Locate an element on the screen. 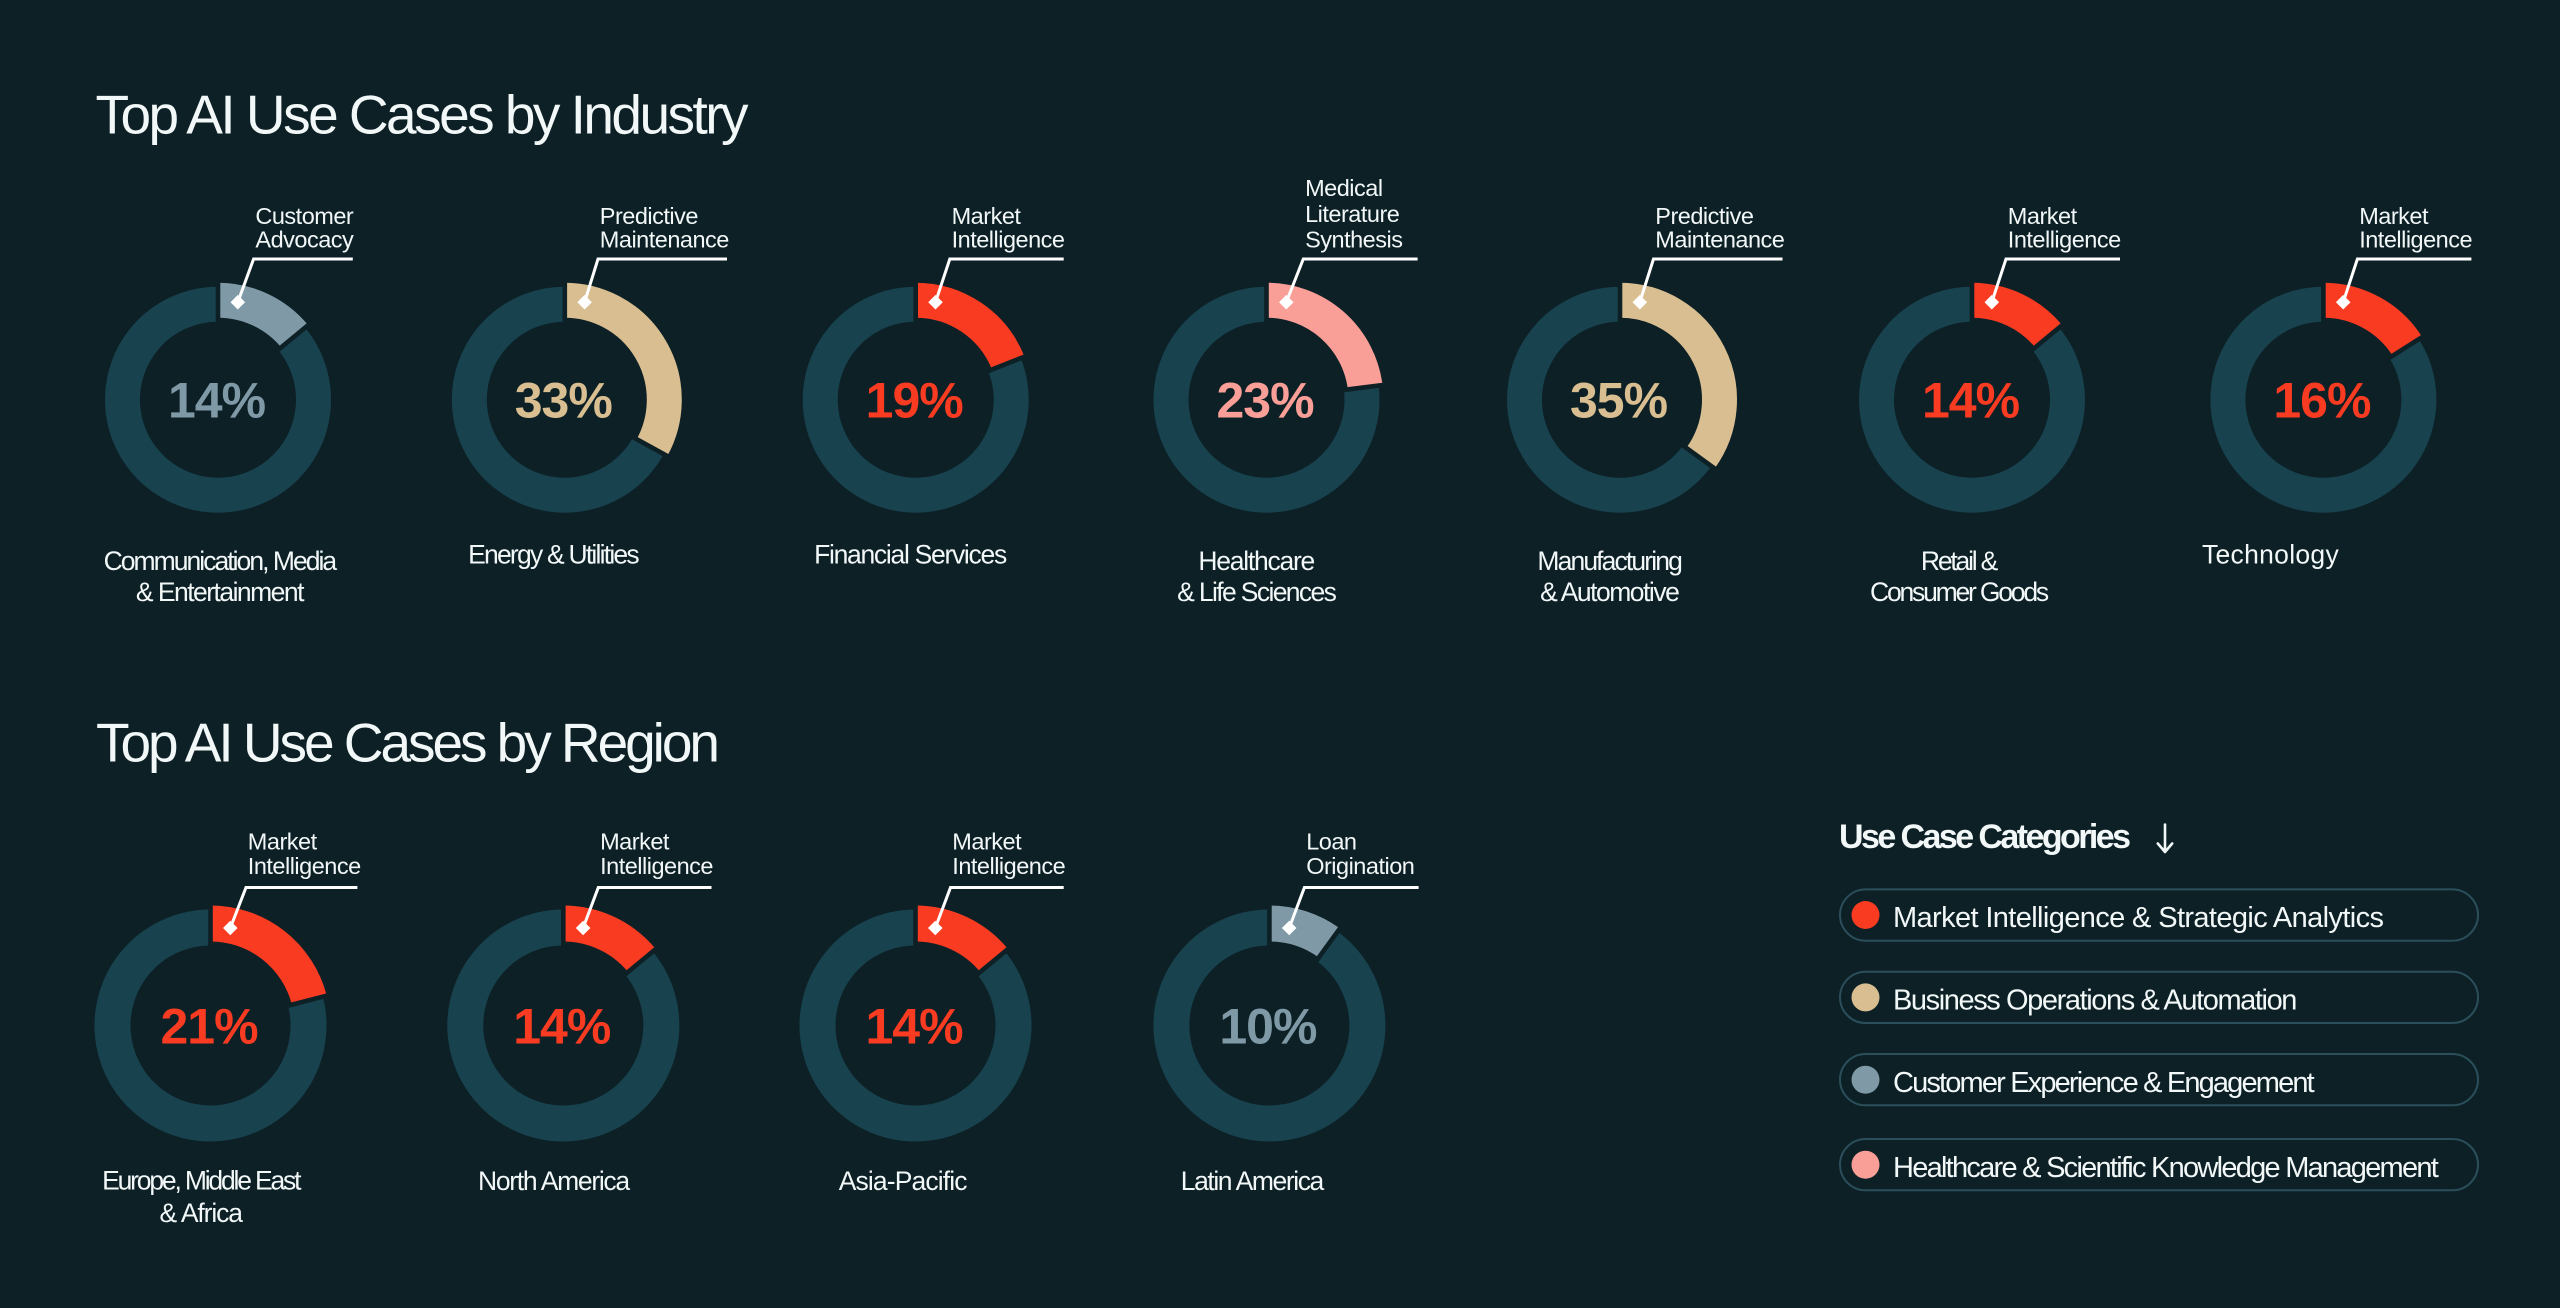  svg-text: Technology is located at coordinates (2271, 555).